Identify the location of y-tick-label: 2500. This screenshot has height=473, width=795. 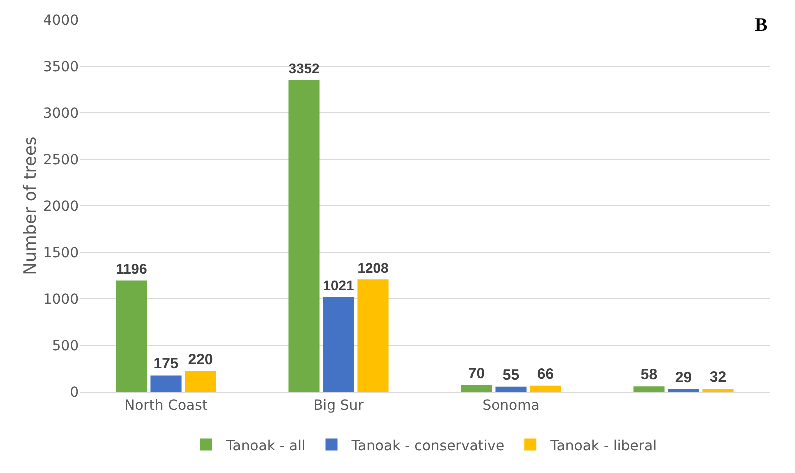
(61, 160).